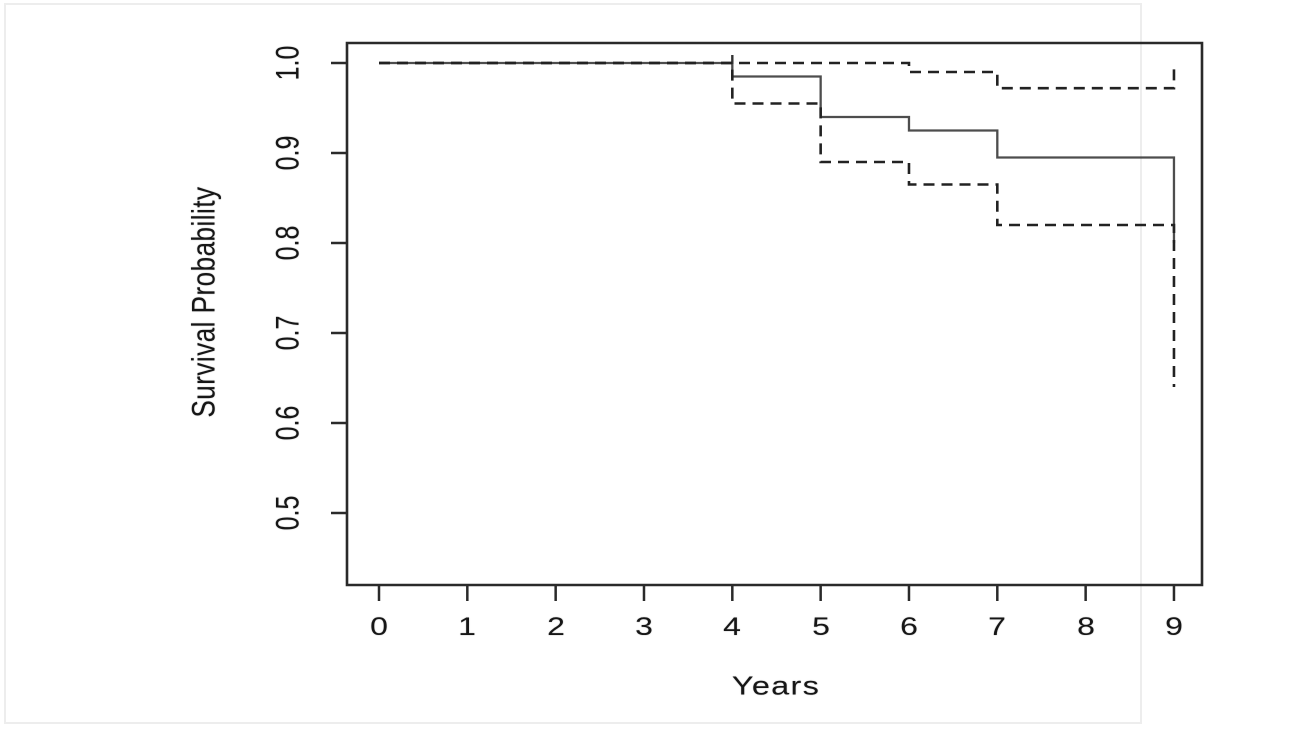 The width and height of the screenshot is (1299, 746). What do you see at coordinates (379, 627) in the screenshot?
I see `x-tick-label: 0` at bounding box center [379, 627].